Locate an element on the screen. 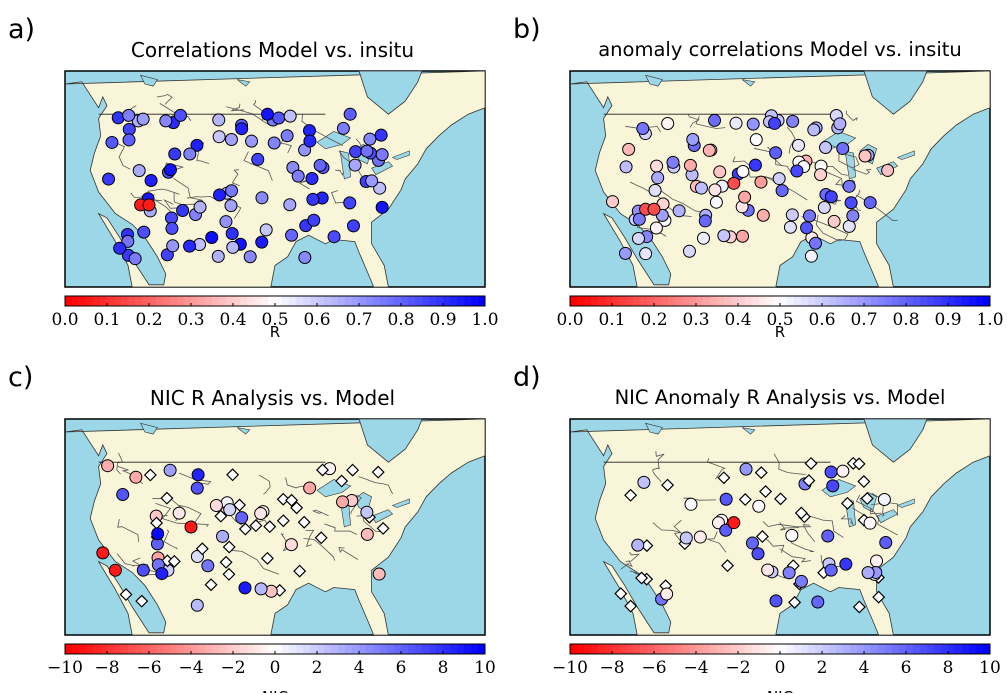 The width and height of the screenshot is (1007, 695). colorbar-tick-label: −6 is located at coordinates (148, 668).